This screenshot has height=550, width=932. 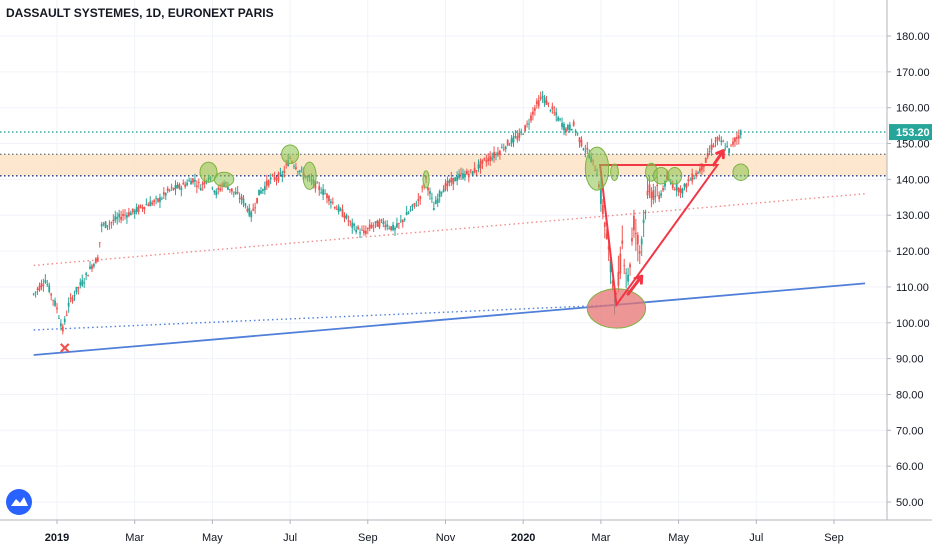 I want to click on time-axis: 2019 Mar May Jul Sep Nov 2020 Mar May Jul Sep, so click(x=444, y=532).